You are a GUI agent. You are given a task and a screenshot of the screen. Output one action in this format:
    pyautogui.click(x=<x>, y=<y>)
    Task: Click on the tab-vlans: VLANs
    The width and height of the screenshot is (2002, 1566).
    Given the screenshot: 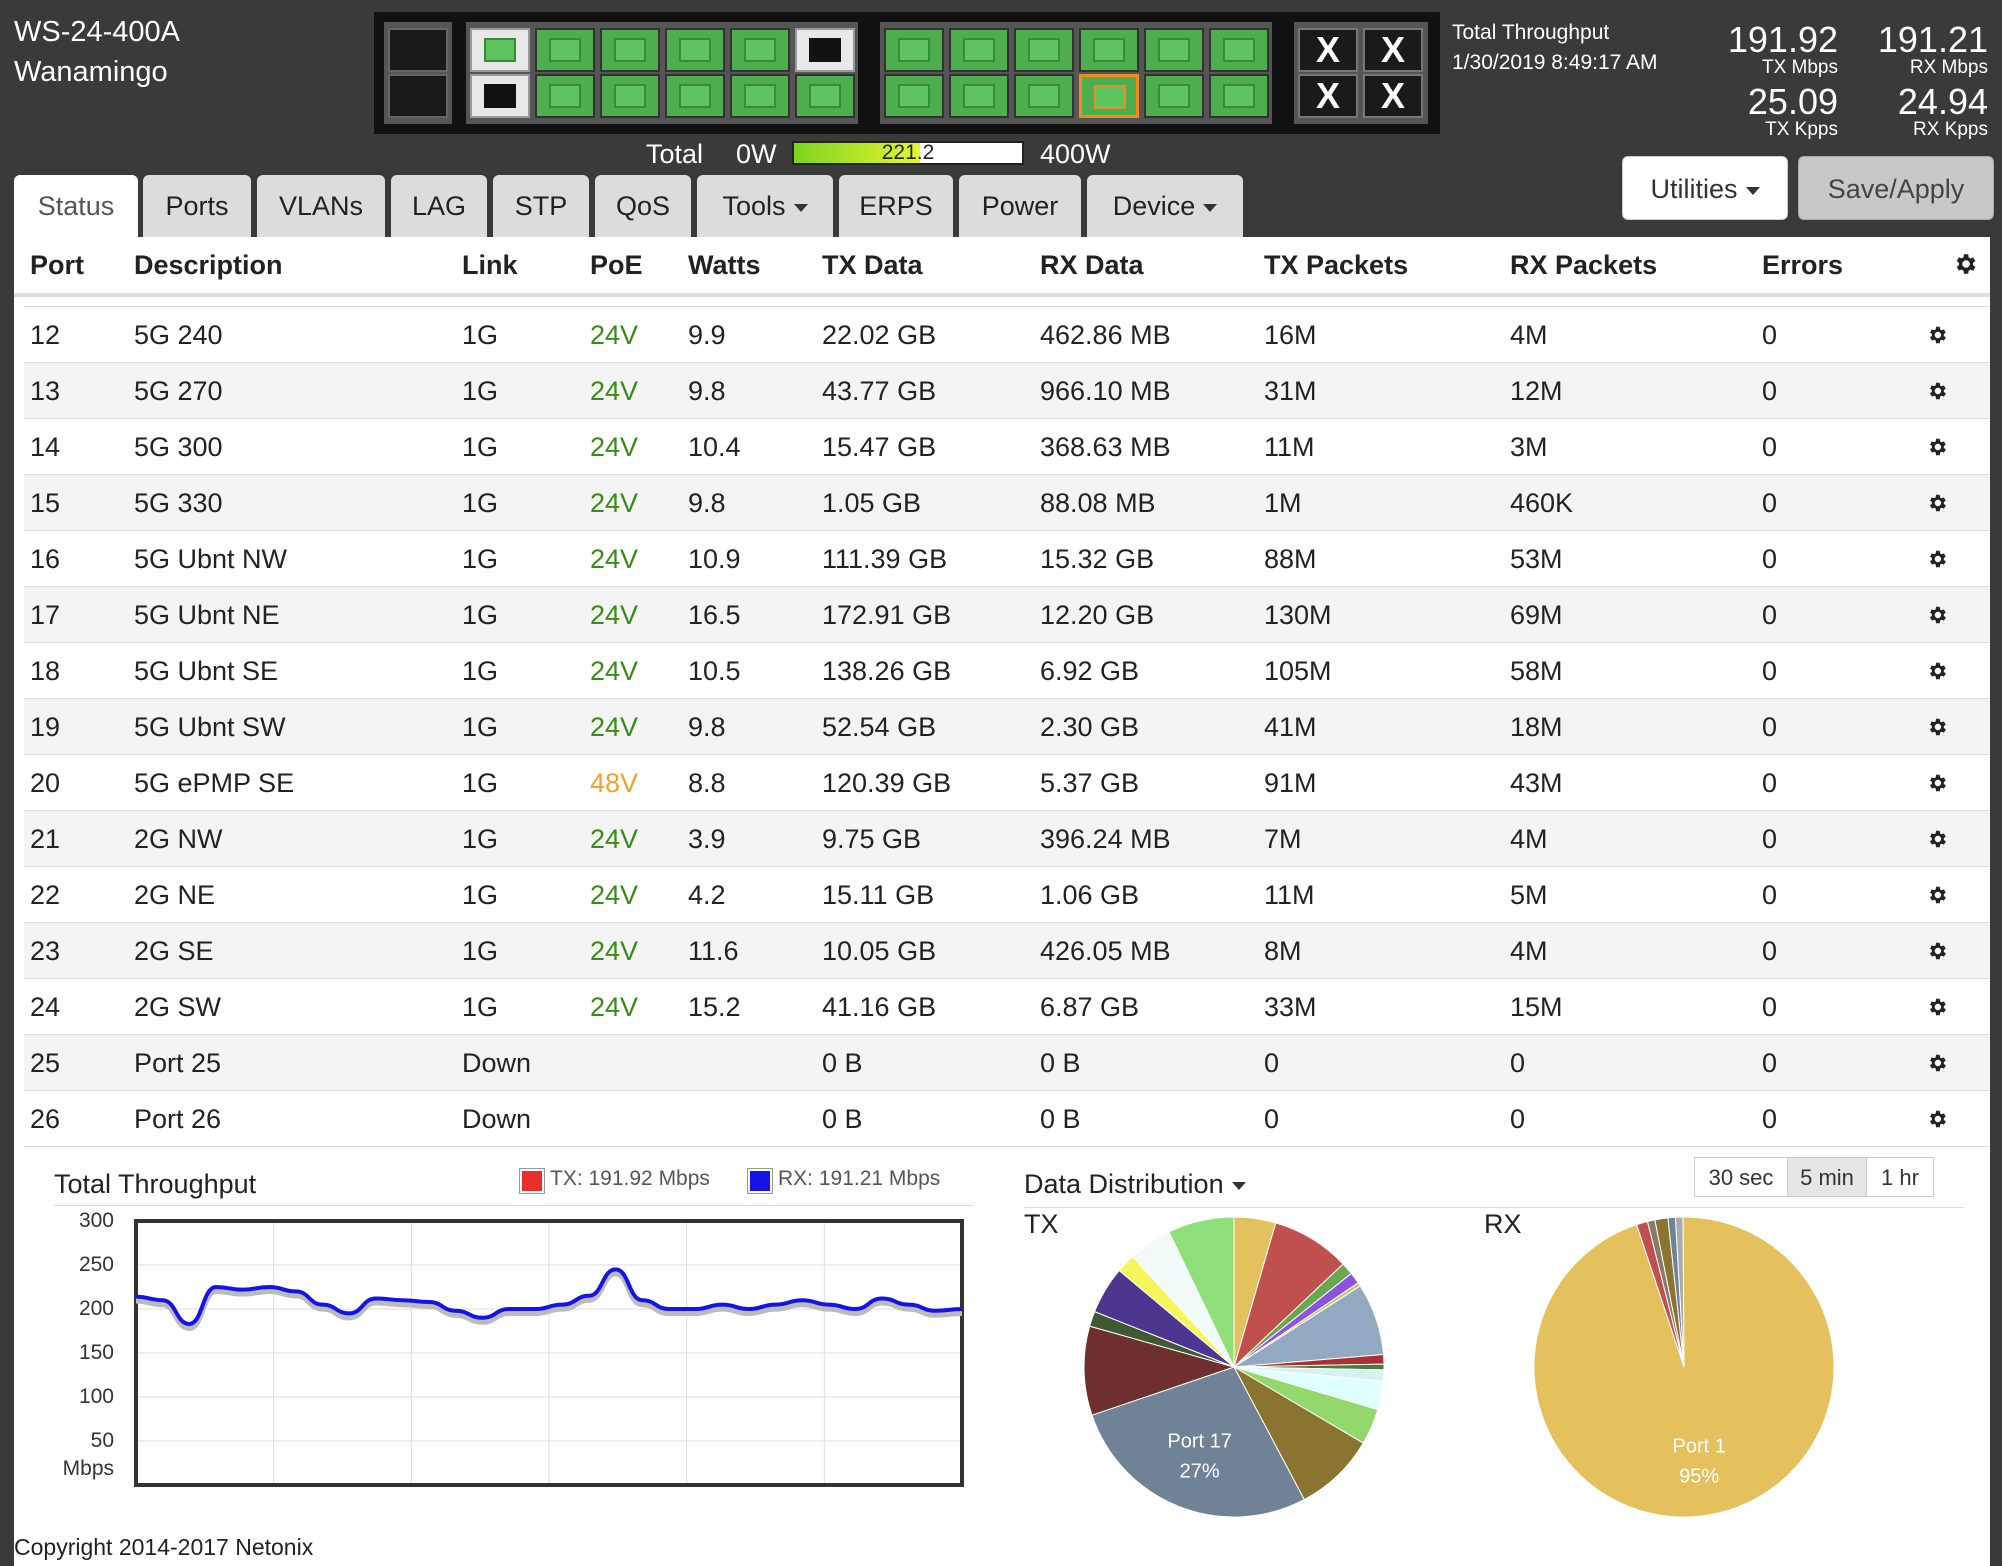 What is the action you would take?
    pyautogui.click(x=321, y=206)
    